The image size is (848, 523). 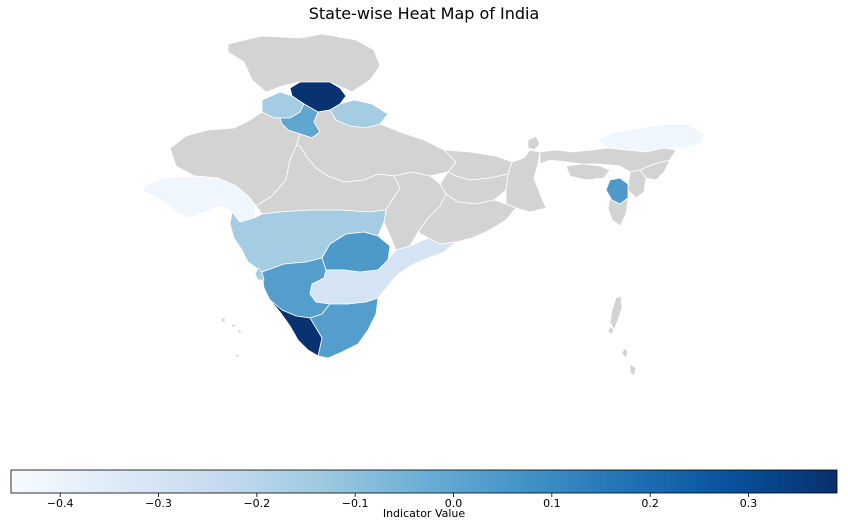 I want to click on state-goa, so click(x=259, y=274).